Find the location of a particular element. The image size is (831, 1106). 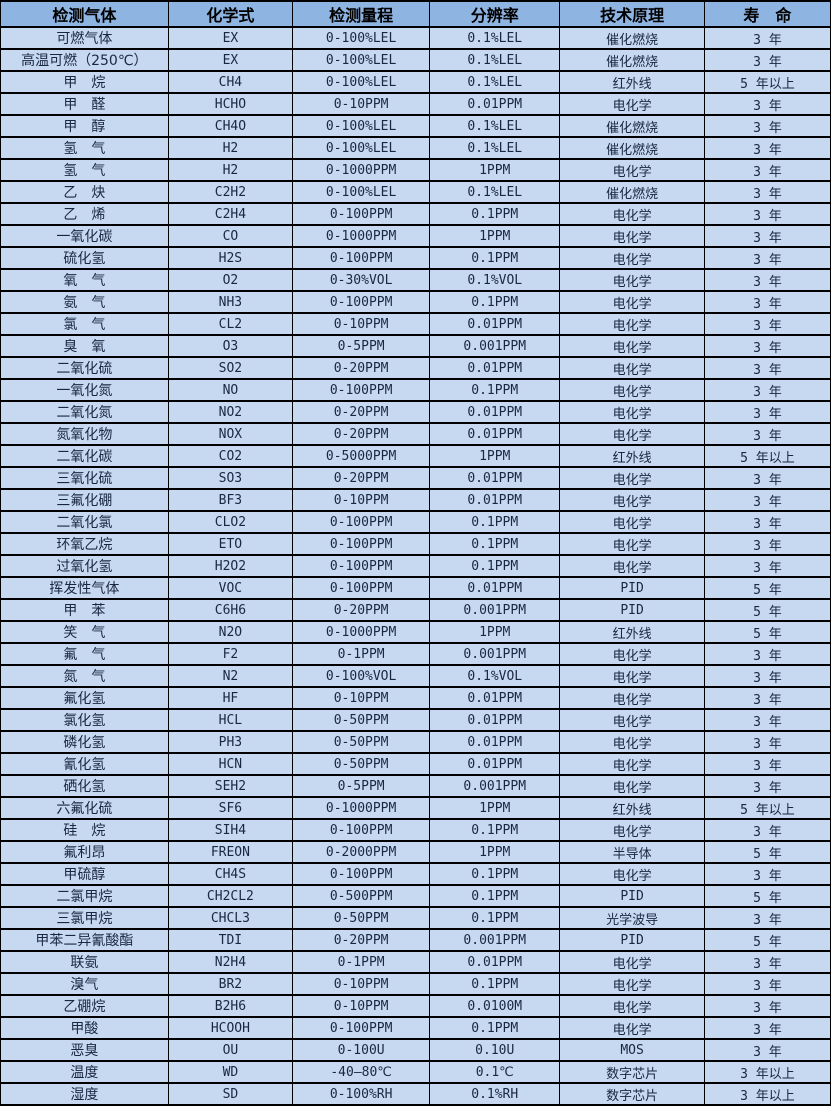

table-row: 氮 气 N2 0-100%VOL 0.1%VOL 电化学 3 年 is located at coordinates (415, 676).